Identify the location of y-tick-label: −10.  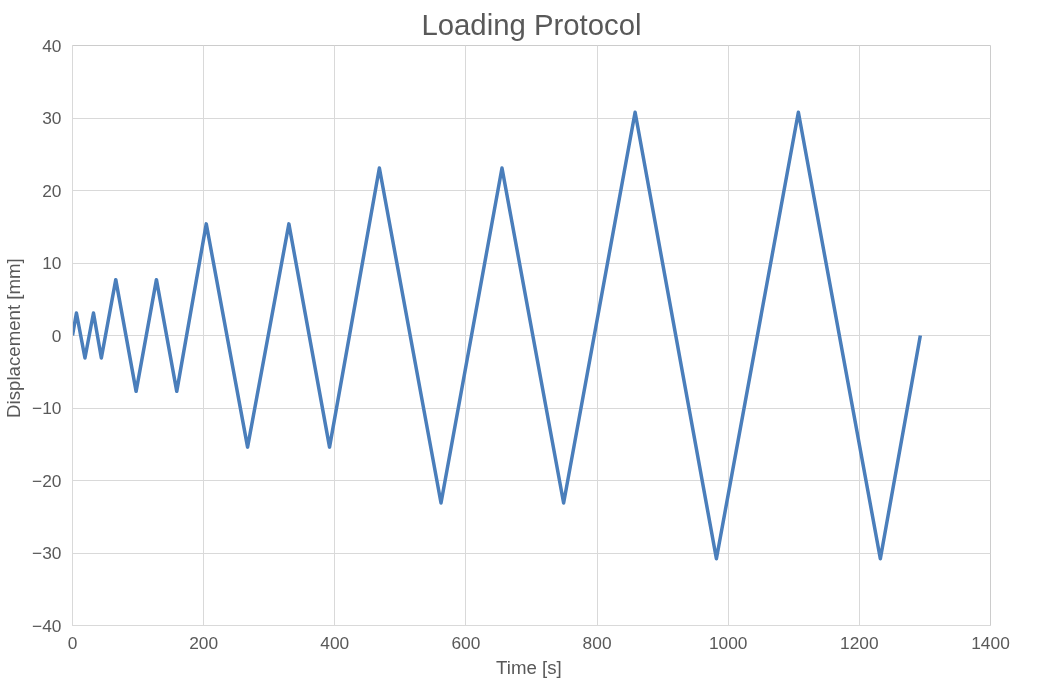
(47, 408).